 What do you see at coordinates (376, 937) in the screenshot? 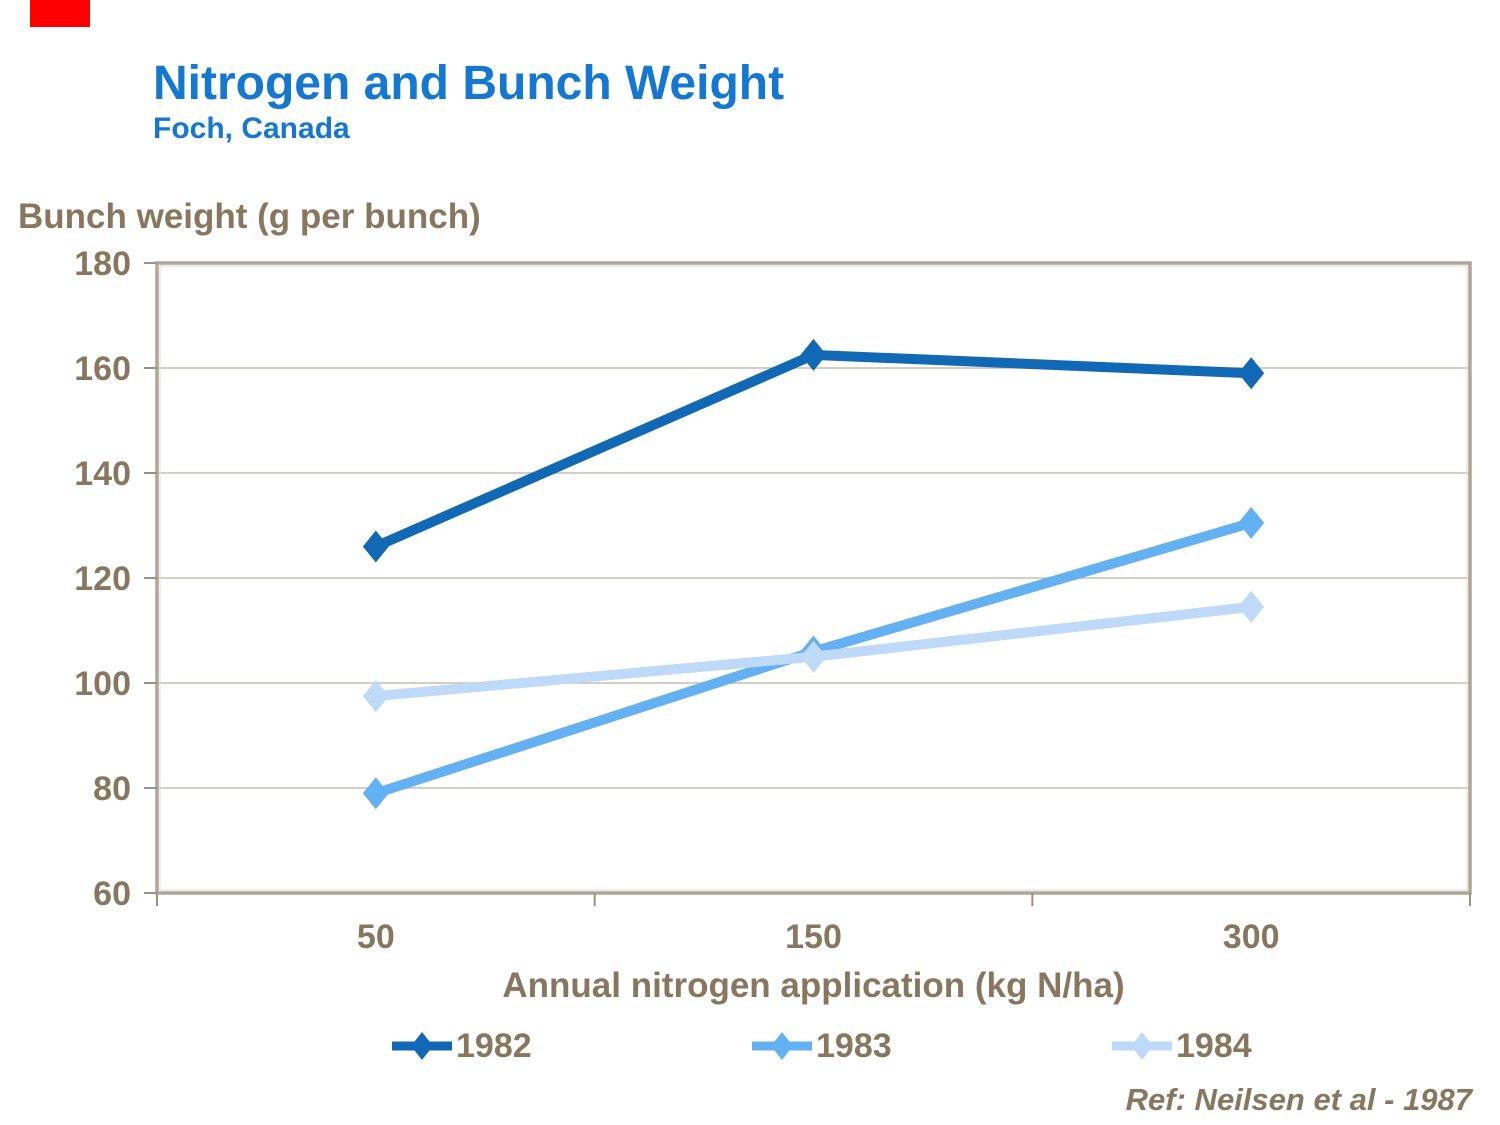
I see `x-tick-label: 50` at bounding box center [376, 937].